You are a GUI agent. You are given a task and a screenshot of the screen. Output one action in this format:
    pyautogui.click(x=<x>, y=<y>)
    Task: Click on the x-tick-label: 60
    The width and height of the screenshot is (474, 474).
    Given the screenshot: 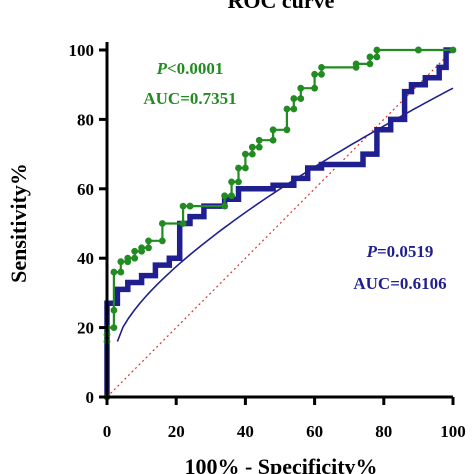 What is the action you would take?
    pyautogui.click(x=314, y=431)
    